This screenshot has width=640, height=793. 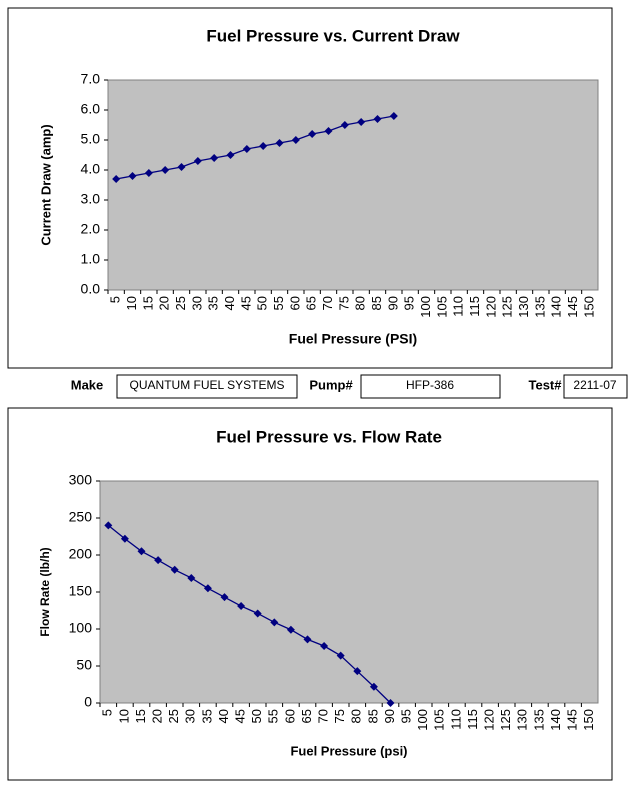 What do you see at coordinates (91, 229) in the screenshot?
I see `y-tick-label: 2.0` at bounding box center [91, 229].